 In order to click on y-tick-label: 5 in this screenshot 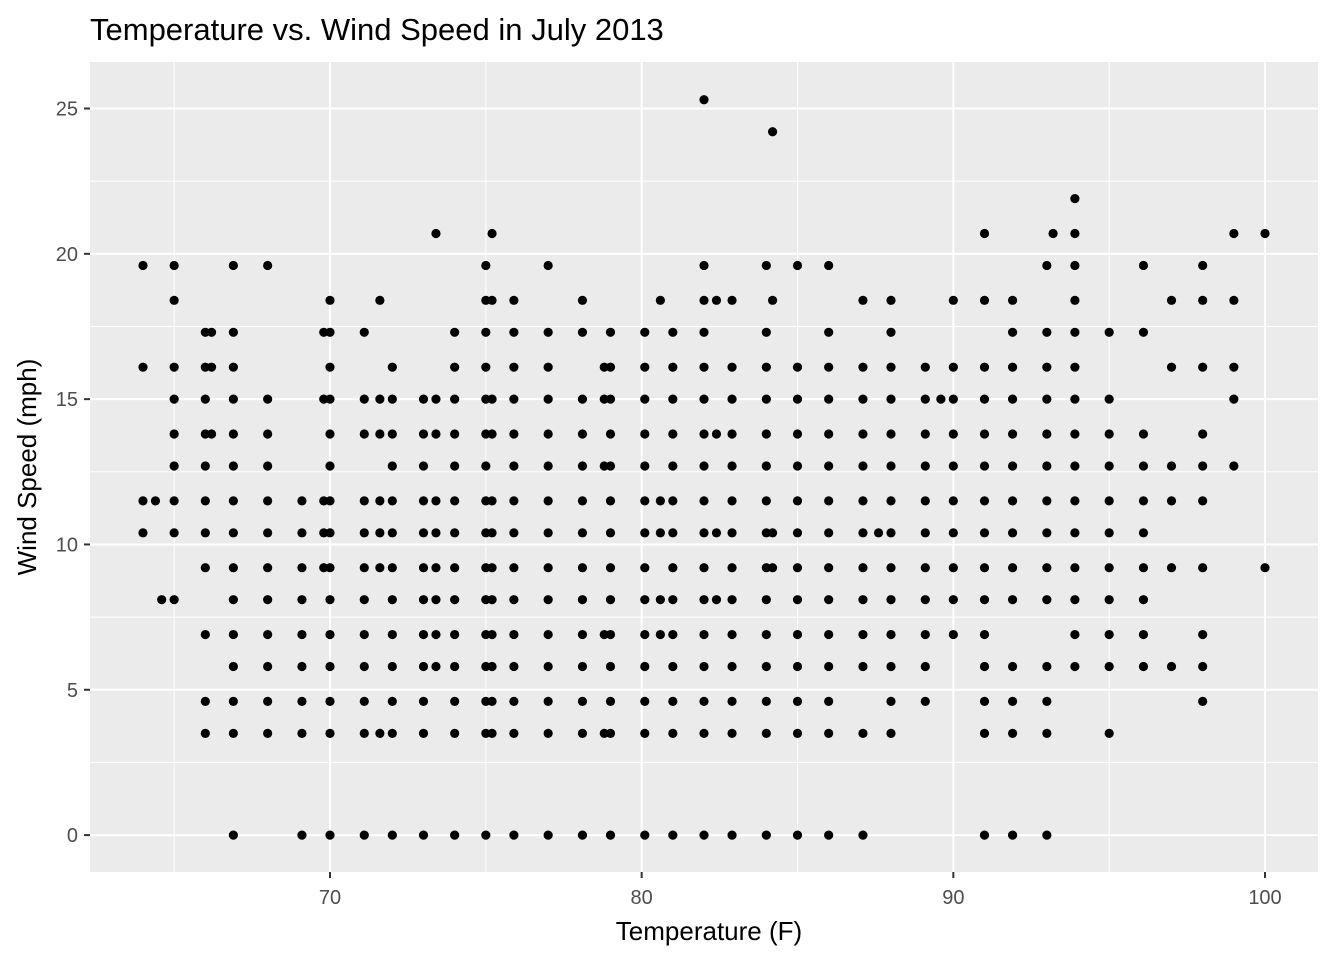, I will do `click(72, 691)`.